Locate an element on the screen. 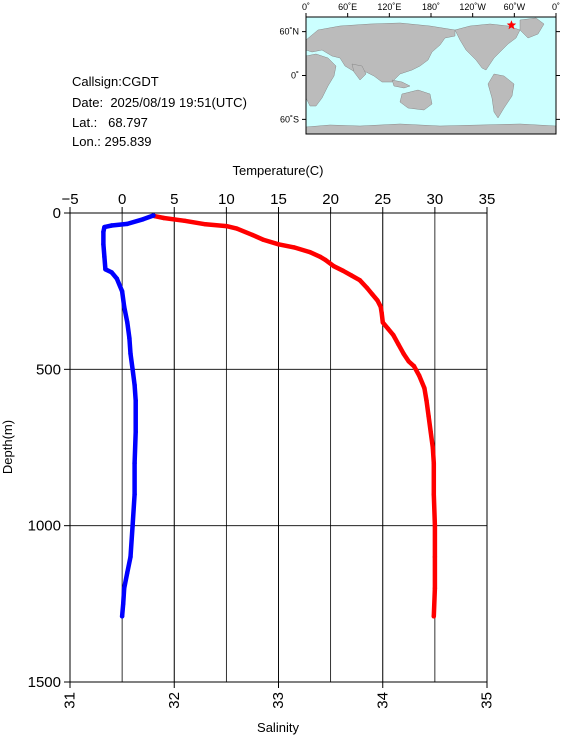  salinity-tick-label: 32 is located at coordinates (174, 700).